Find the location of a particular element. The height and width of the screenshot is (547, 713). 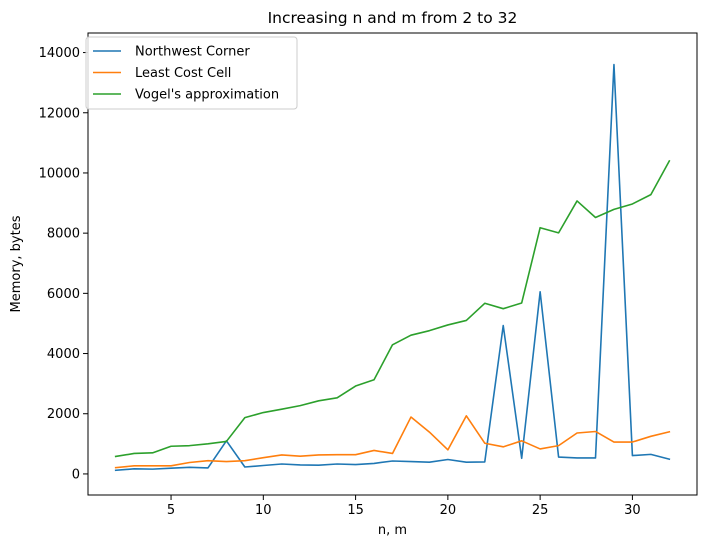

y-tick-label: 6000 is located at coordinates (63, 294).